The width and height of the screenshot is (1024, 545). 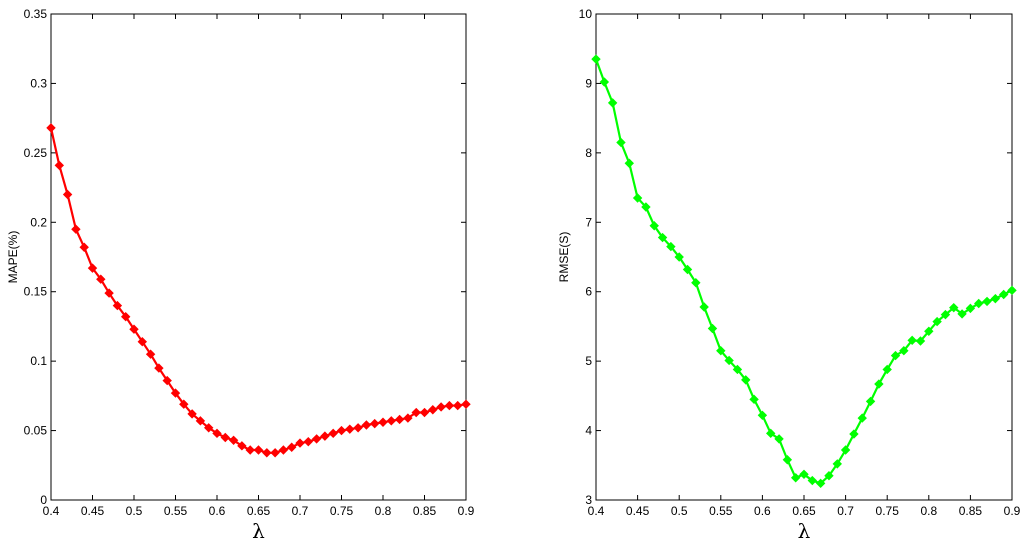 I want to click on y-tick-label: 6, so click(x=588, y=292).